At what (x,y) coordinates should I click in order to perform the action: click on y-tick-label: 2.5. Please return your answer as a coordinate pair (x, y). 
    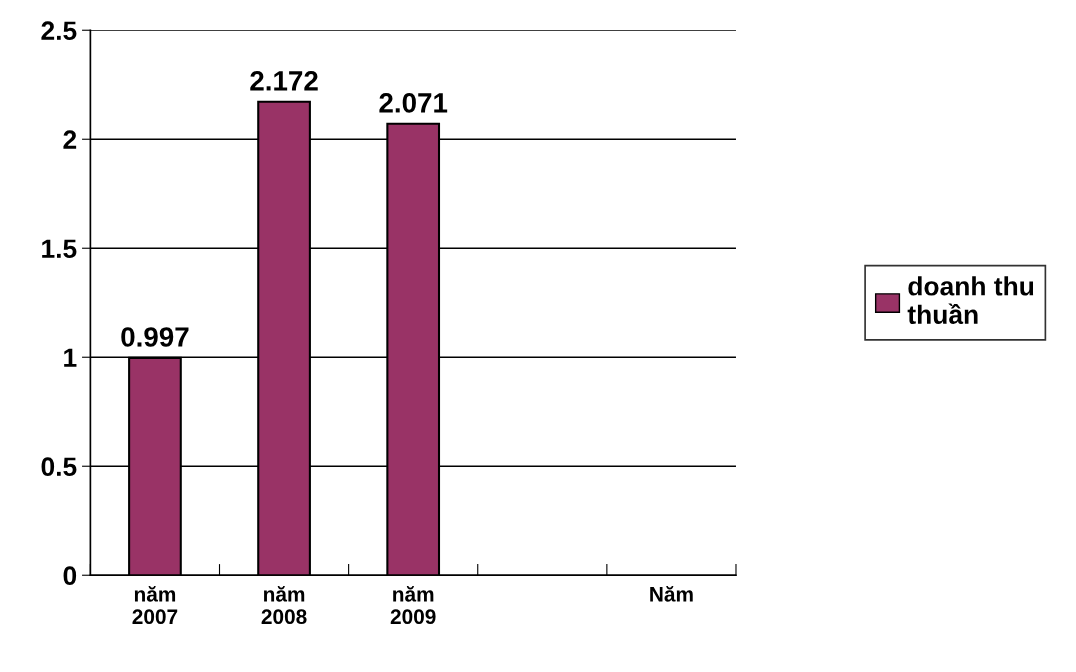
    Looking at the image, I should click on (59, 31).